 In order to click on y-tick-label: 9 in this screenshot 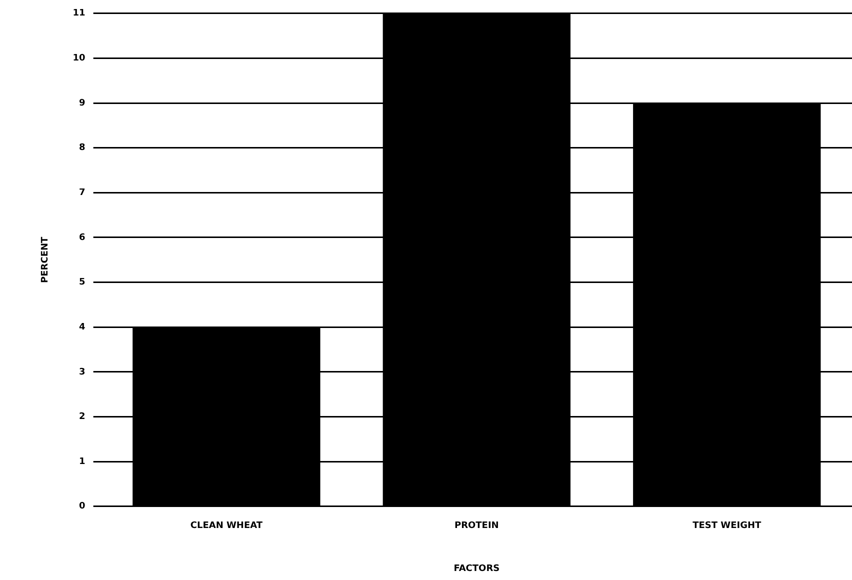, I will do `click(82, 103)`.